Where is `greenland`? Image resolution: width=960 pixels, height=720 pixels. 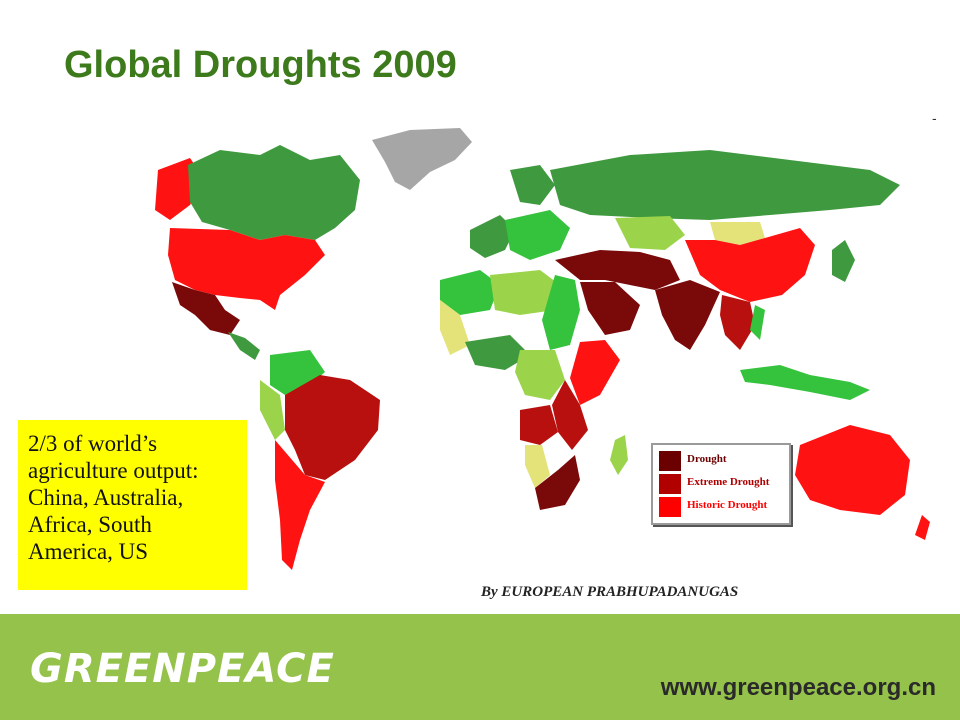 greenland is located at coordinates (422, 159).